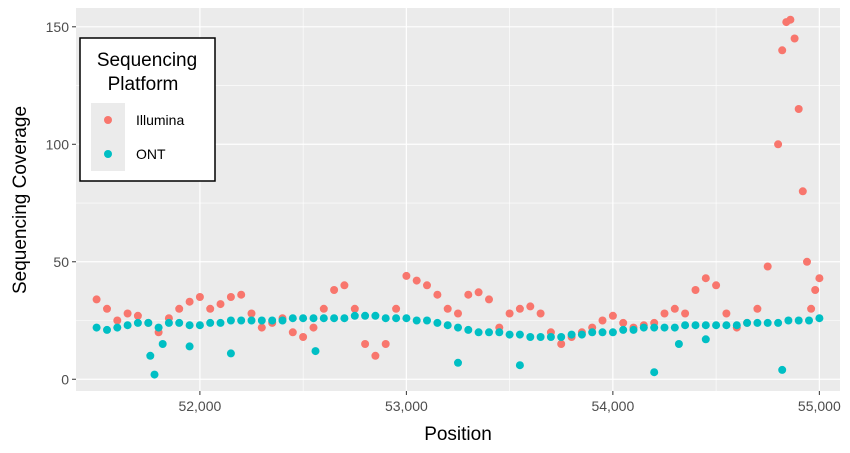 This screenshot has height=453, width=850. Describe the element at coordinates (458, 345) in the screenshot. I see `series-ont` at that location.